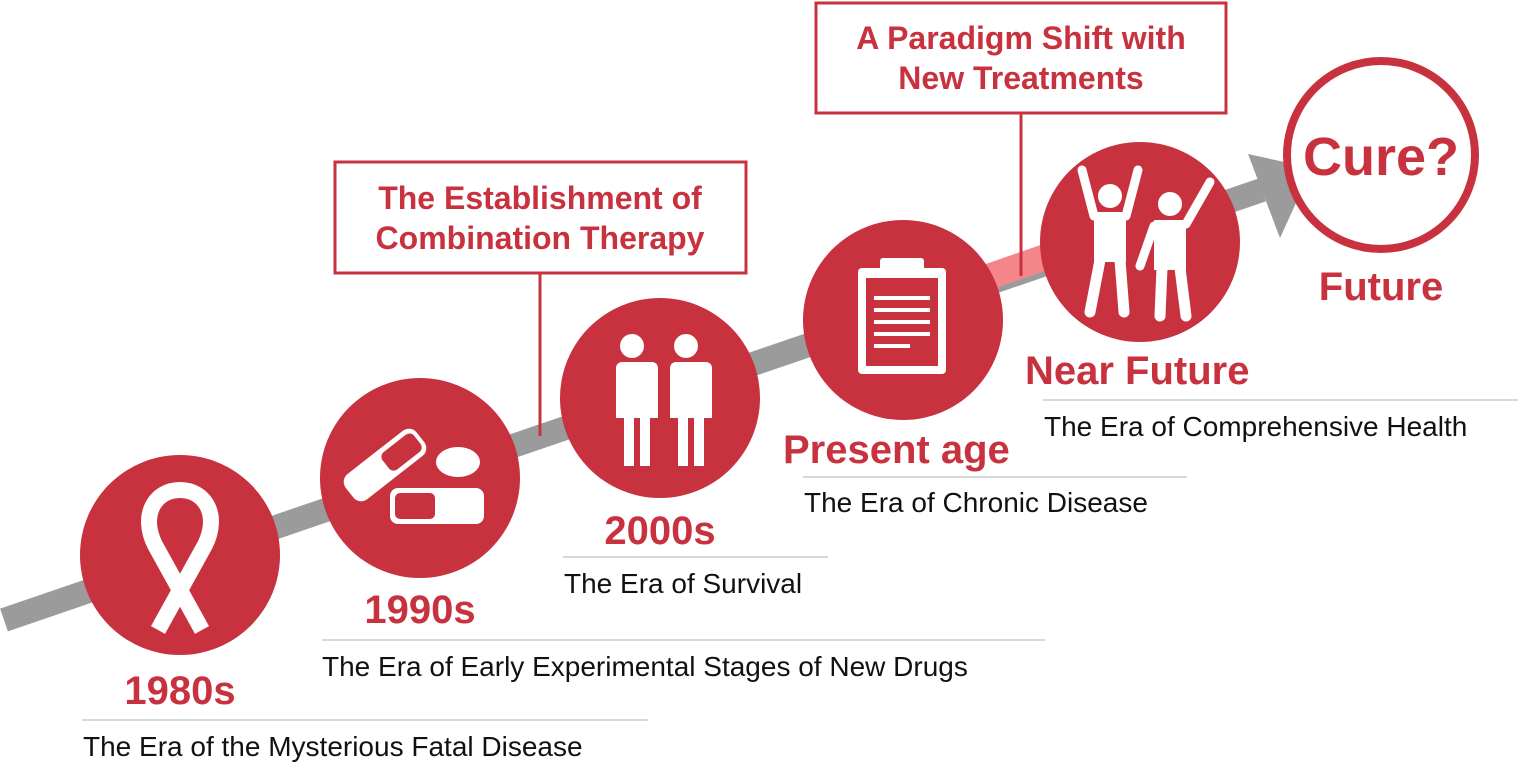 The image size is (1520, 772). I want to click on era-label: Near Future, so click(1137, 371).